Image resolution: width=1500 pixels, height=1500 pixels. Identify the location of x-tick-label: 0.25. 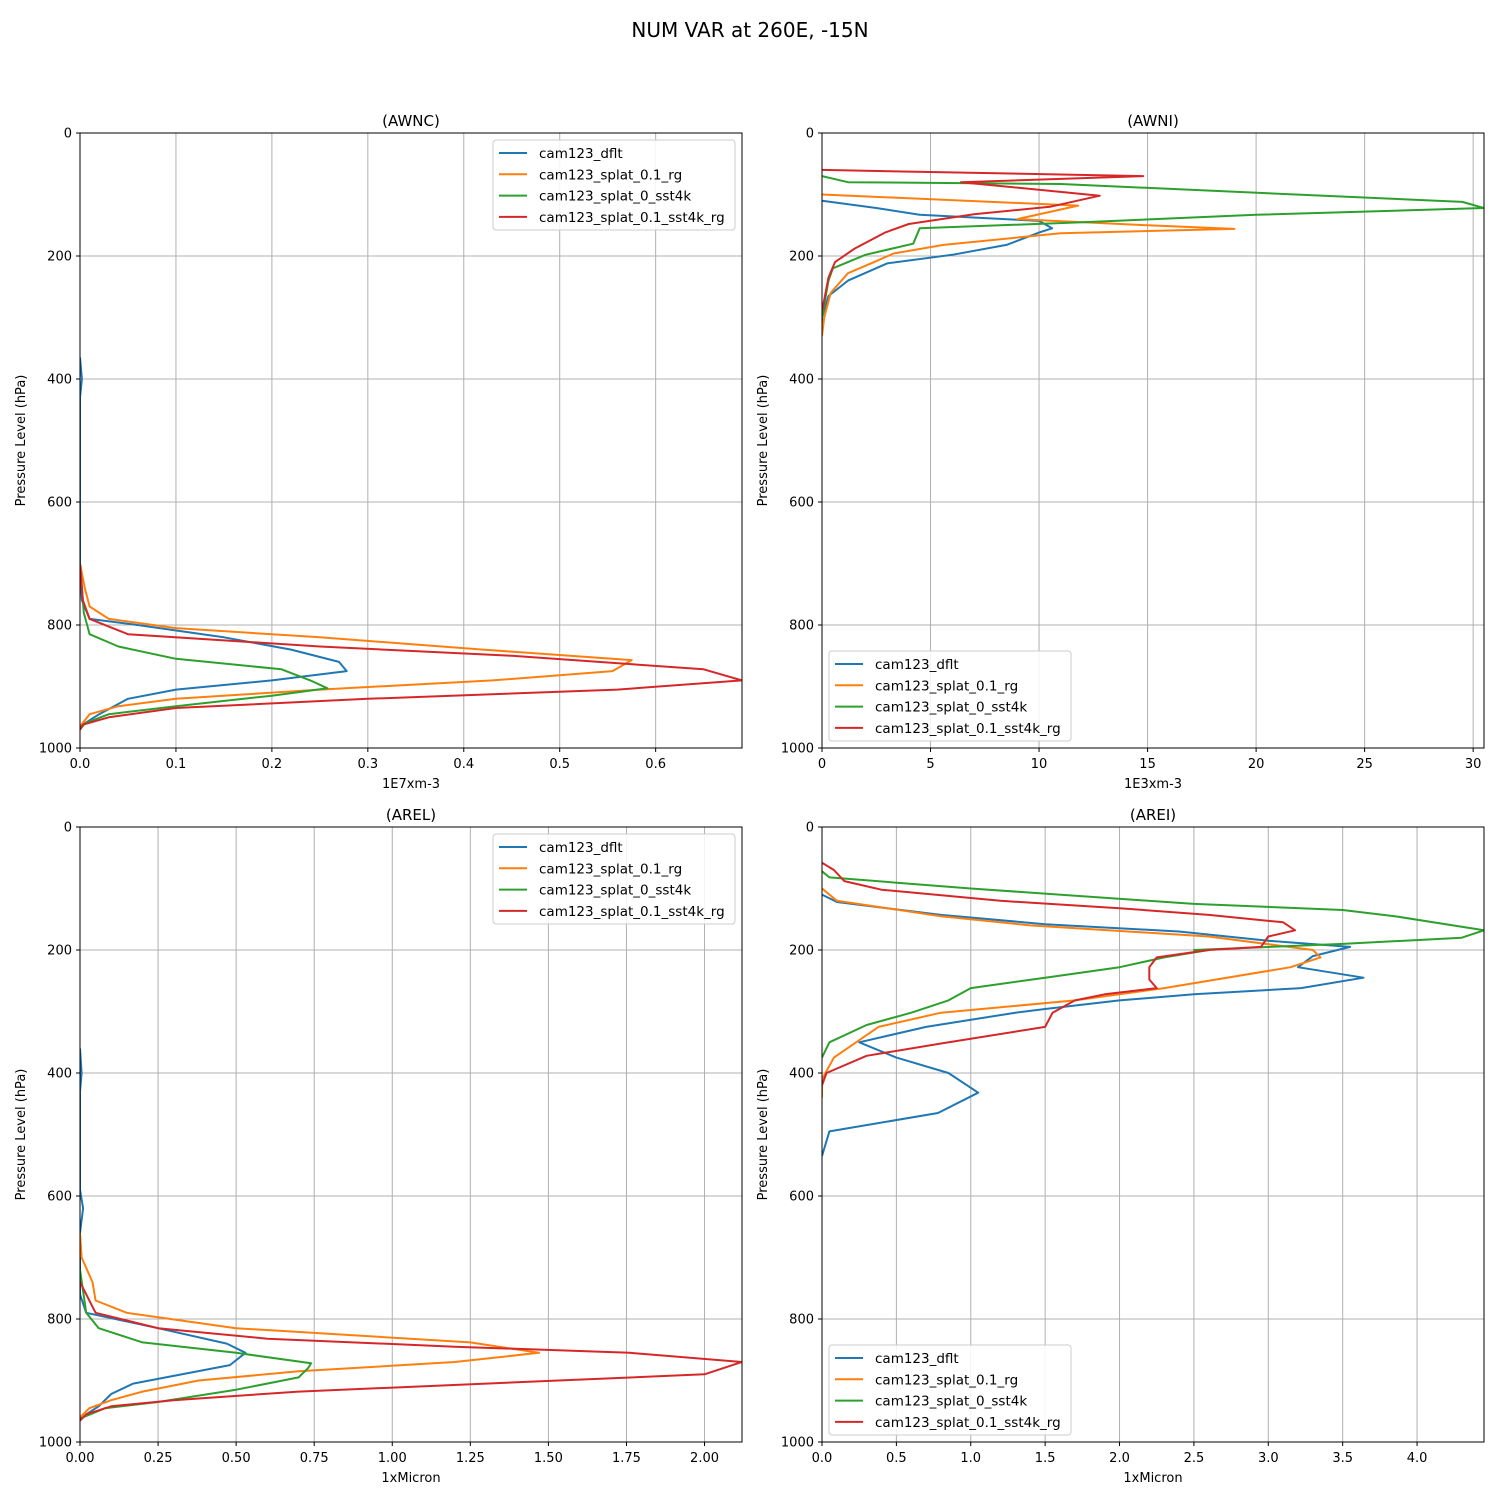
(158, 1458).